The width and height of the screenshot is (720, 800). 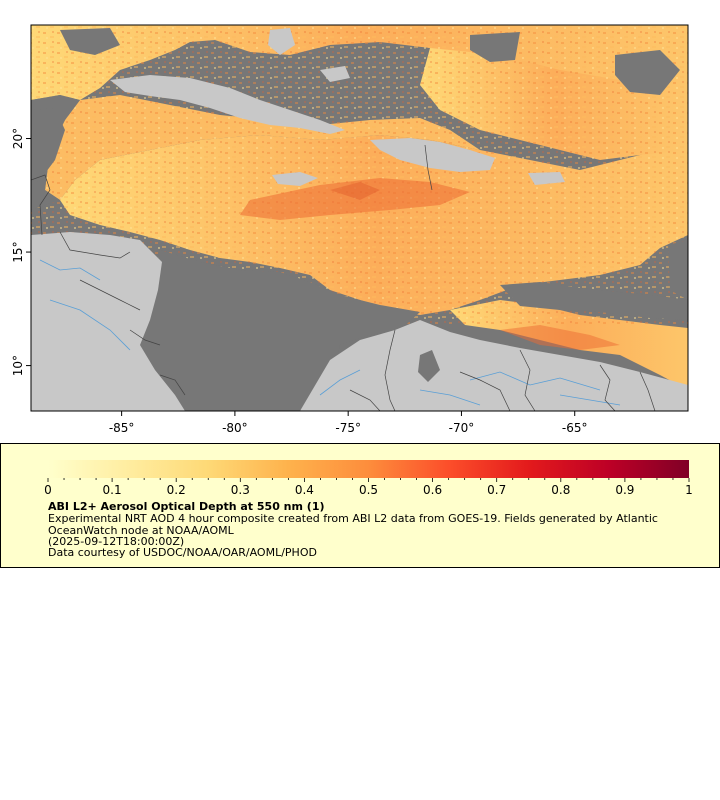 I want to click on legend-time: (2025-09-12T18:00:00Z), so click(x=116, y=541).